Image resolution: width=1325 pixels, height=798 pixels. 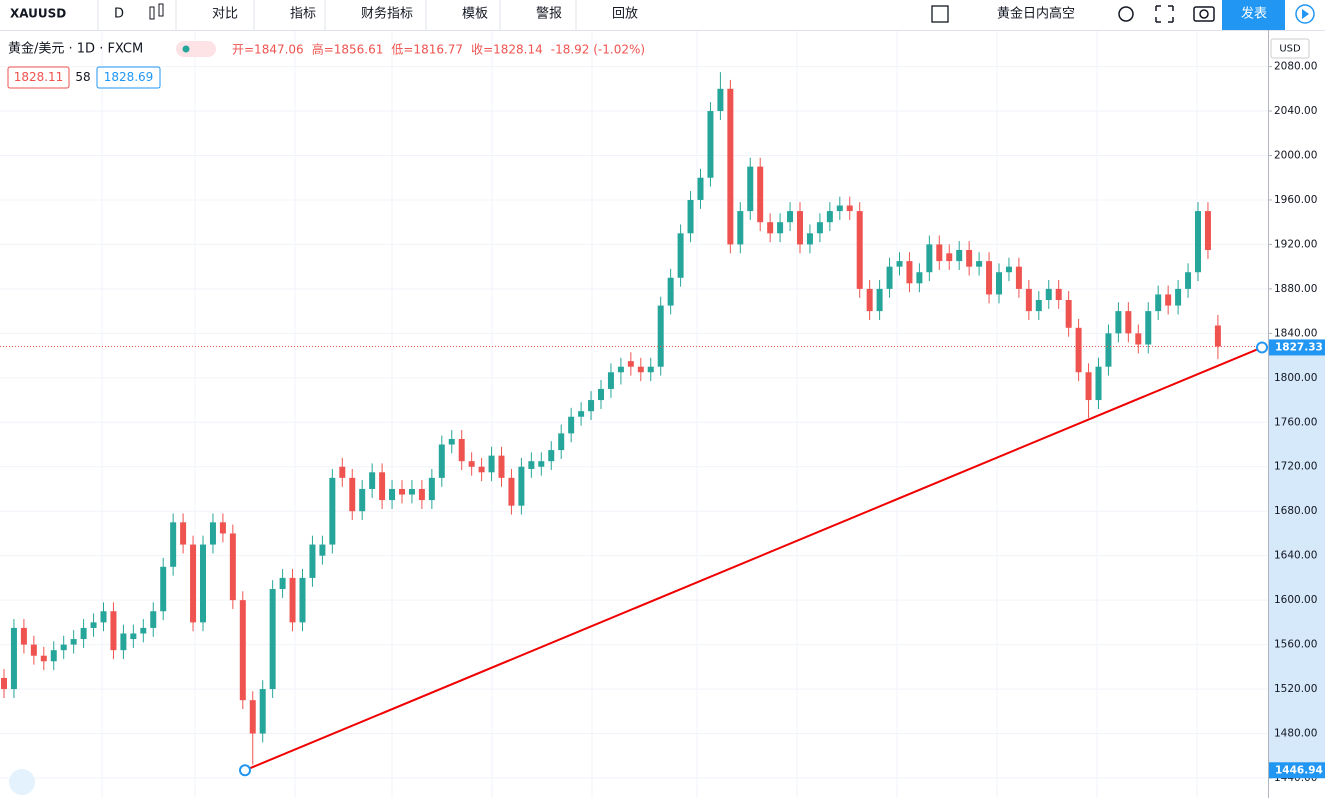 I want to click on interval: D, so click(x=119, y=14).